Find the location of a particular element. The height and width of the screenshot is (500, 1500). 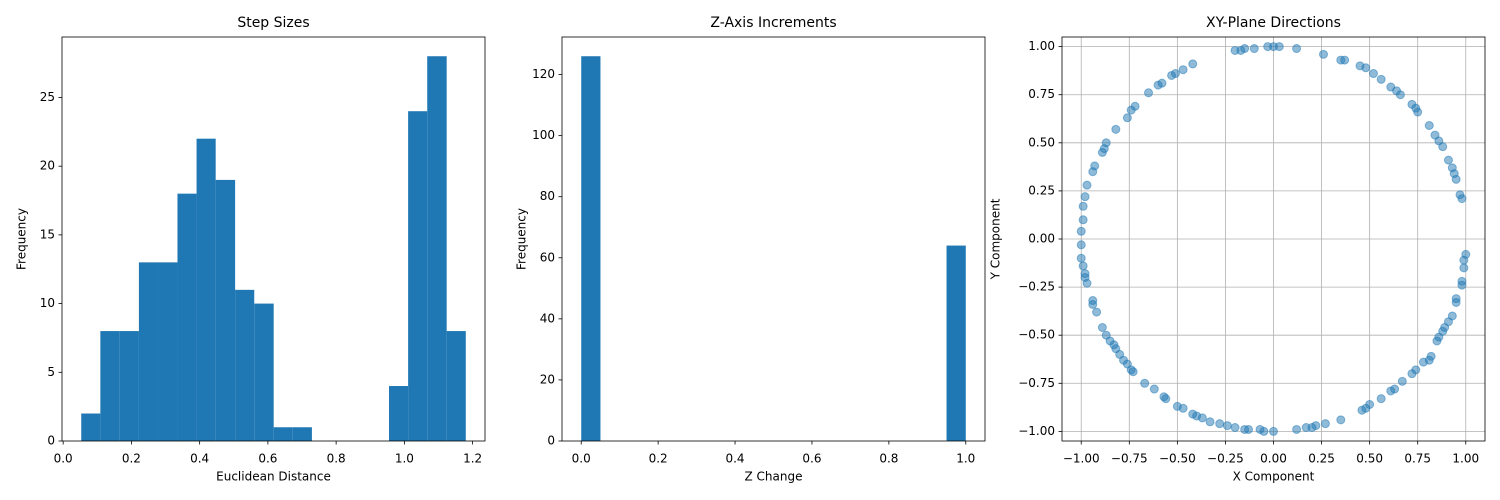

x-axis-label: Z Change is located at coordinates (774, 477).